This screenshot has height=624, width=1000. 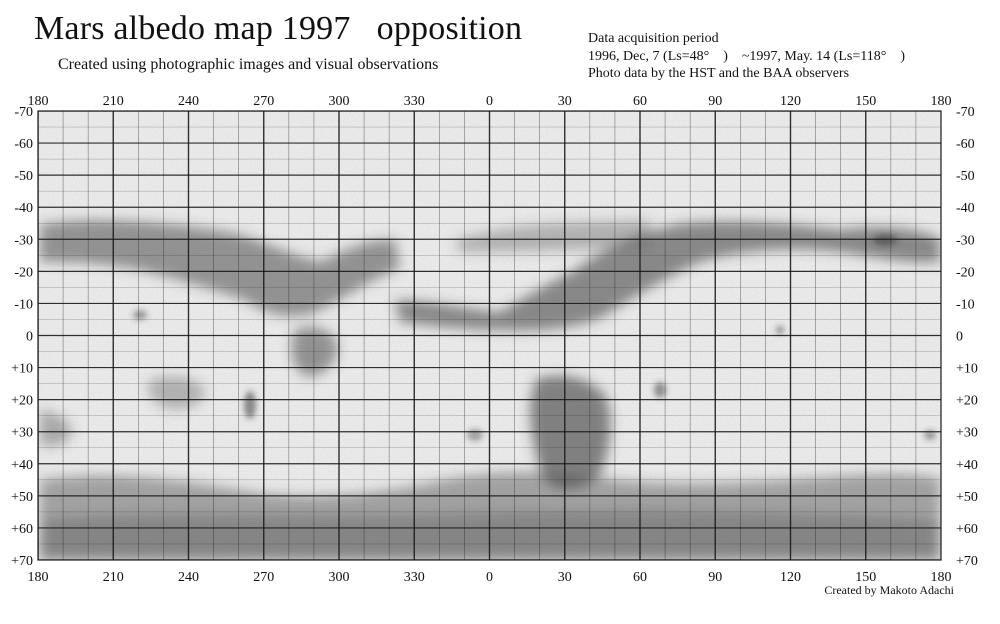 What do you see at coordinates (29, 337) in the screenshot?
I see `latitude-label-left: 0` at bounding box center [29, 337].